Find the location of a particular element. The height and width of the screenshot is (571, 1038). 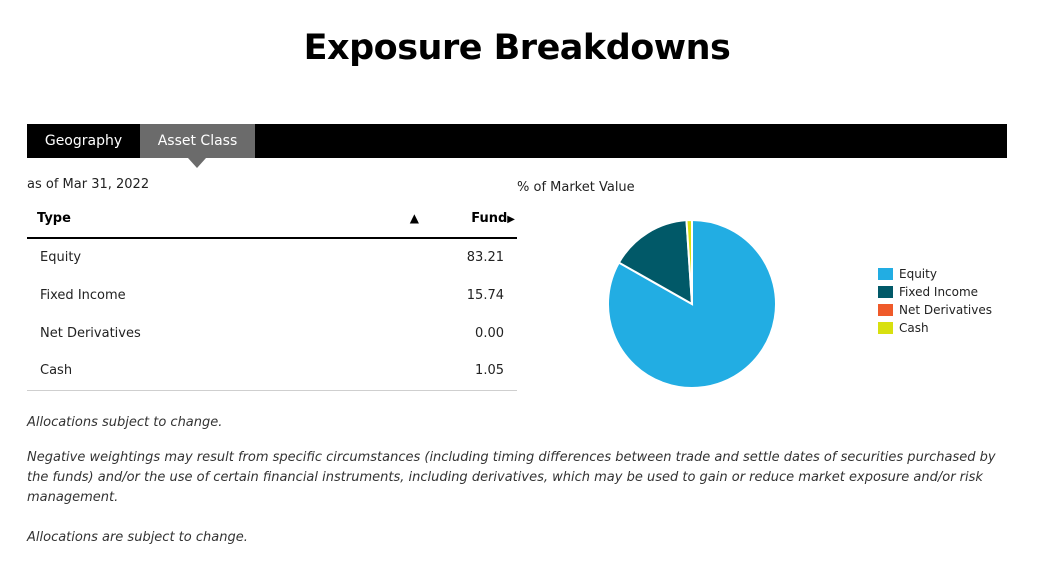

fund-column-header: Fund▶ is located at coordinates (472, 219).